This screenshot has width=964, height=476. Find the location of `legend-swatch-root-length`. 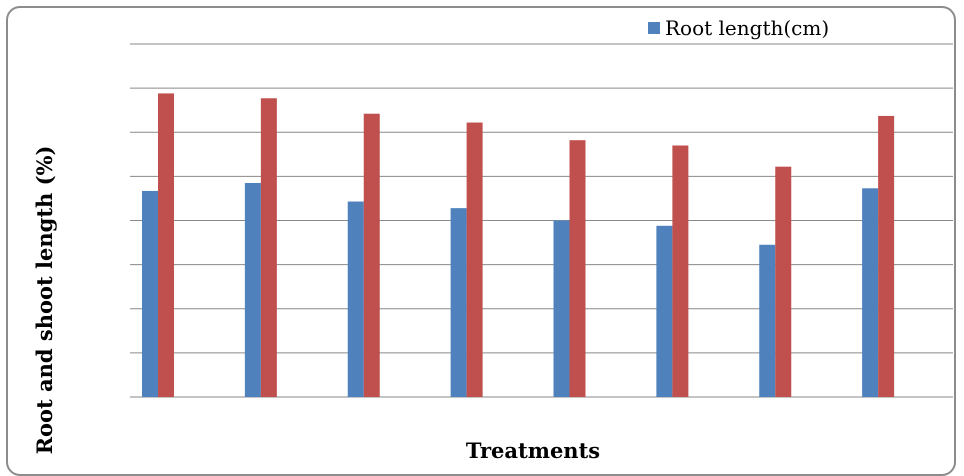

legend-swatch-root-length is located at coordinates (654, 28).